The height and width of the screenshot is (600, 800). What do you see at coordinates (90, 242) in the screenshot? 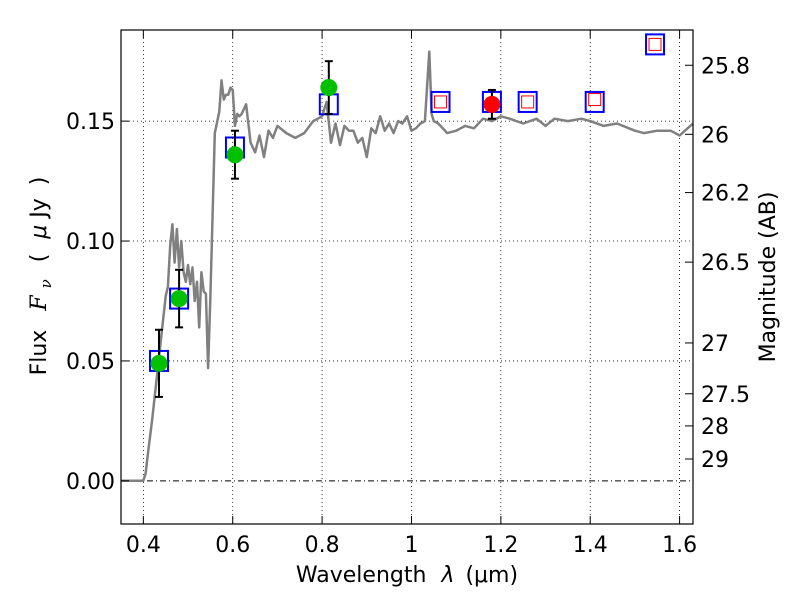
I see `y-tick-label: 0.10` at bounding box center [90, 242].